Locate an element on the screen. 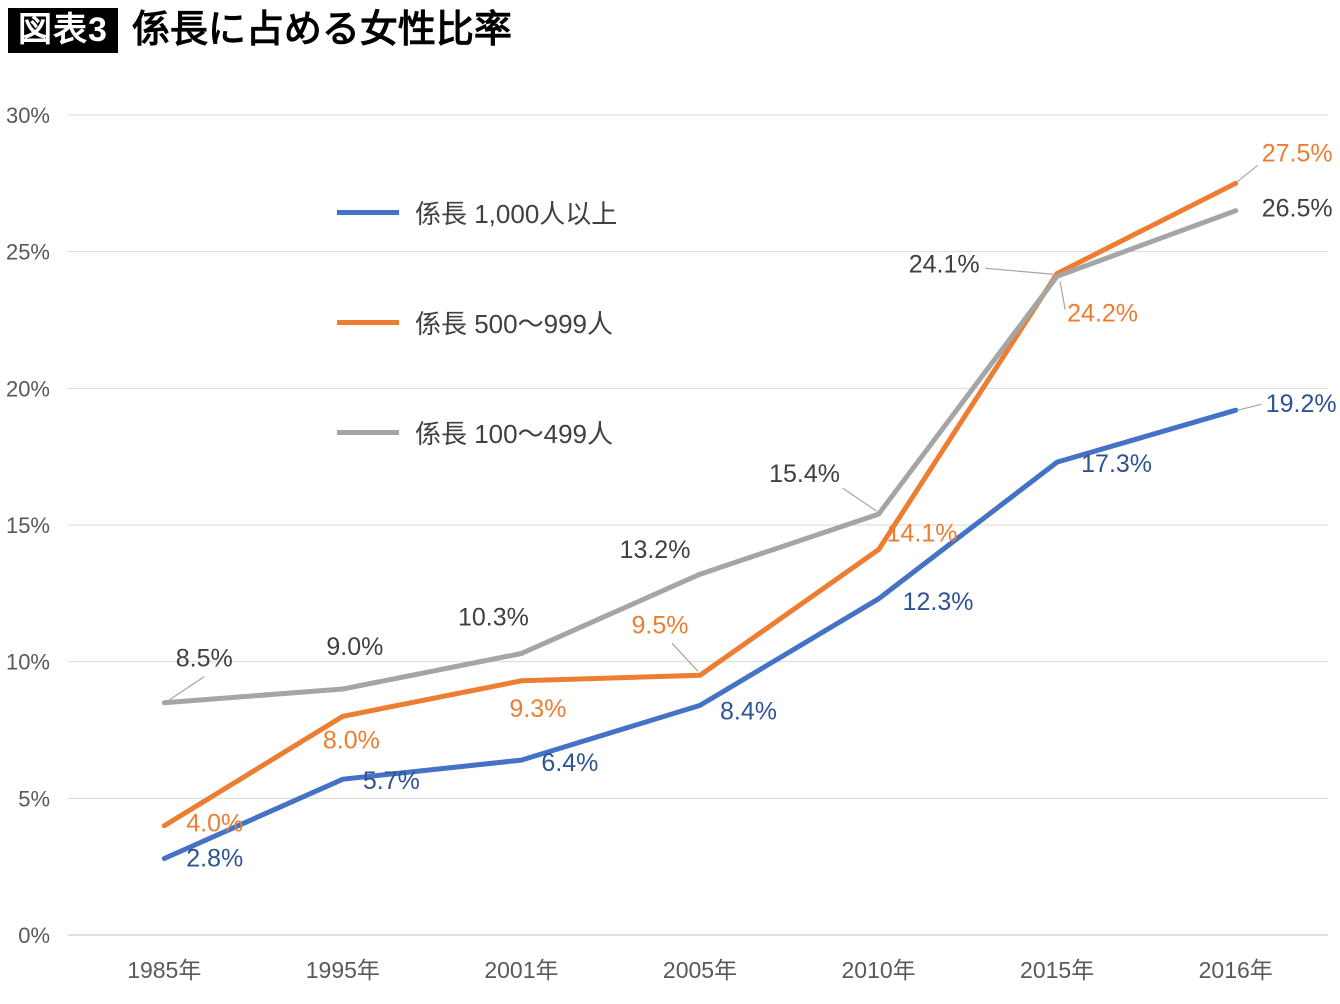 This screenshot has height=1004, width=1340. chart-title: 図表3 係長に占める女性比率 is located at coordinates (260, 31).